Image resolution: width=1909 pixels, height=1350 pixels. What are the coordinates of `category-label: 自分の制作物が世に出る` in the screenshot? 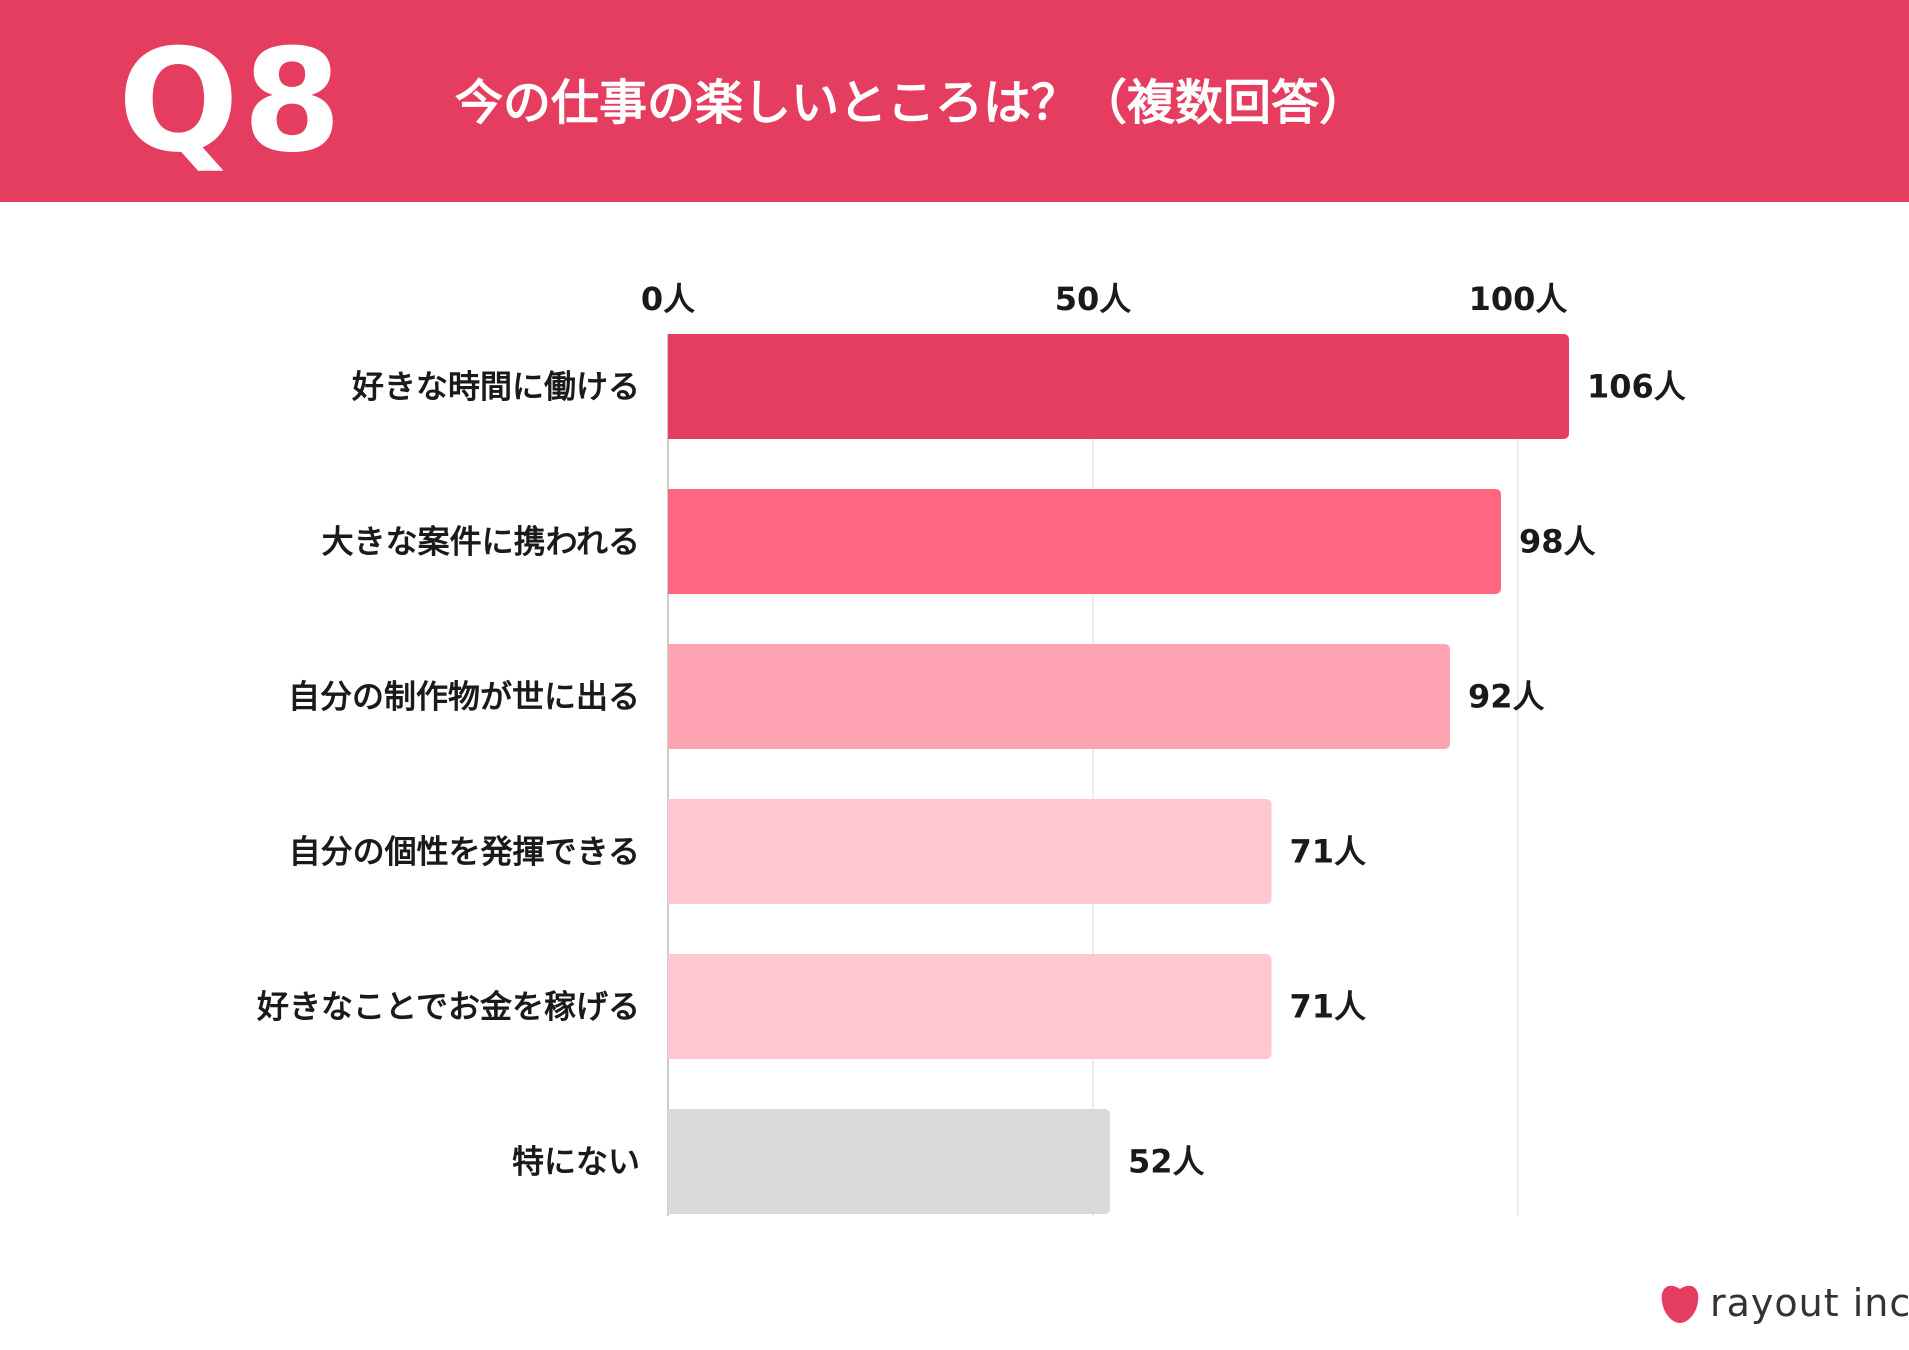 It's located at (464, 697).